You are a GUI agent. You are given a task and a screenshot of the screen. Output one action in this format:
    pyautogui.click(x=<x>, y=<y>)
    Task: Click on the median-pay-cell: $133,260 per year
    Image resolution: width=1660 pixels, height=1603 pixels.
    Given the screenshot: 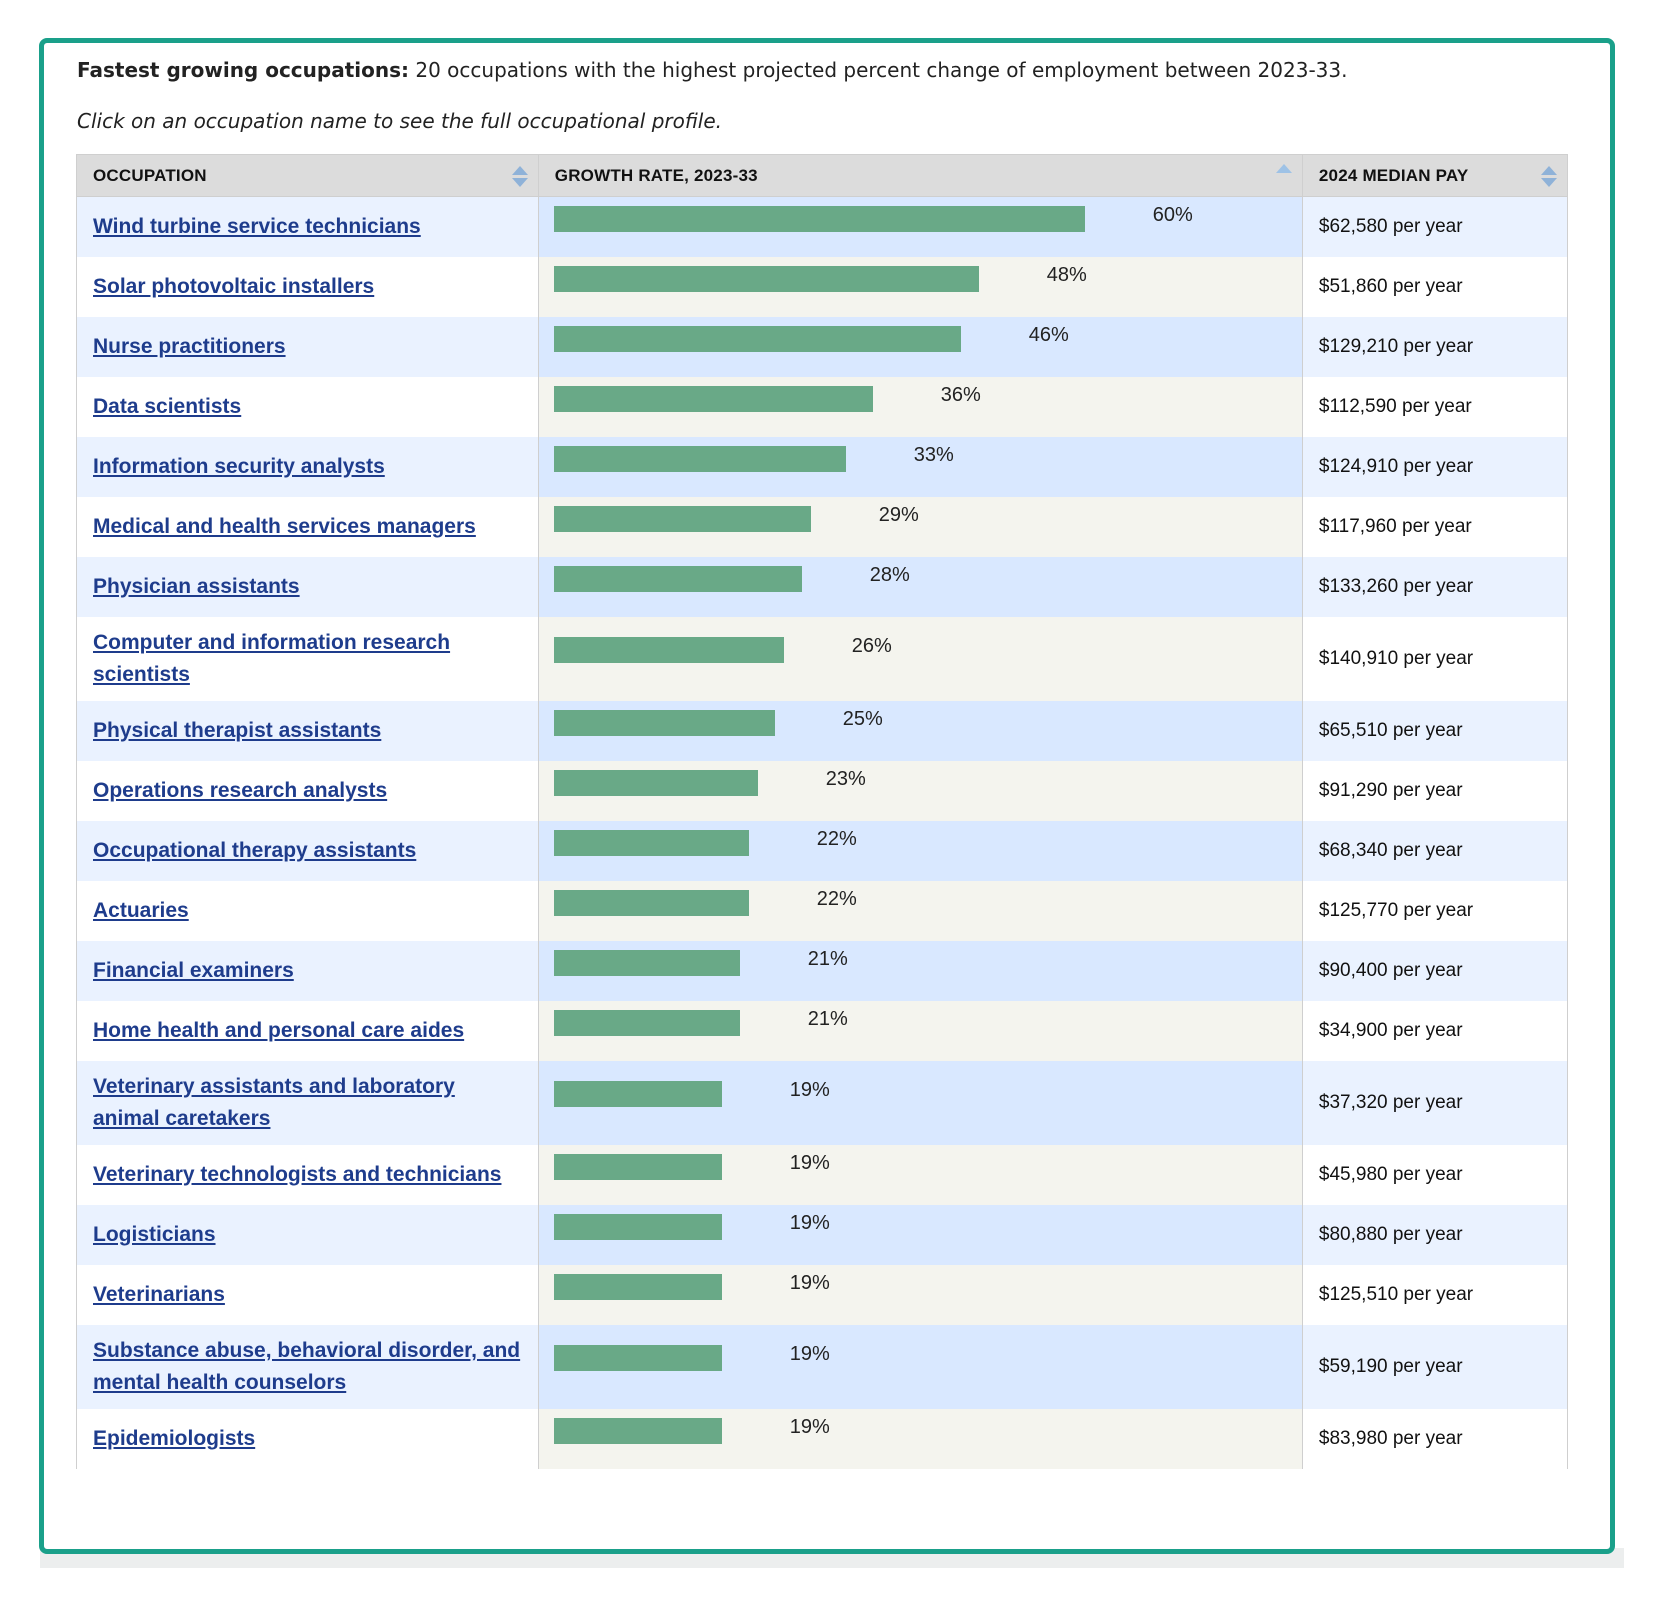 What is the action you would take?
    pyautogui.click(x=1435, y=586)
    